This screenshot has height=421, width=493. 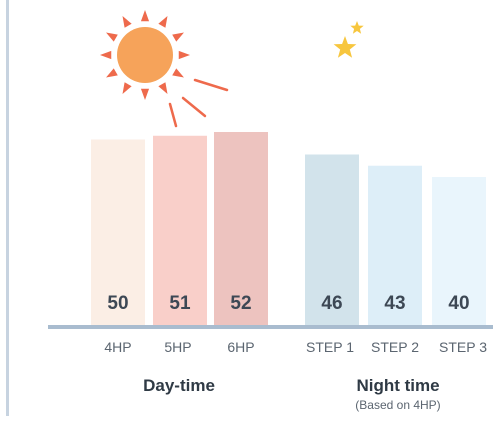 What do you see at coordinates (164, 69) in the screenshot?
I see `sun-icon` at bounding box center [164, 69].